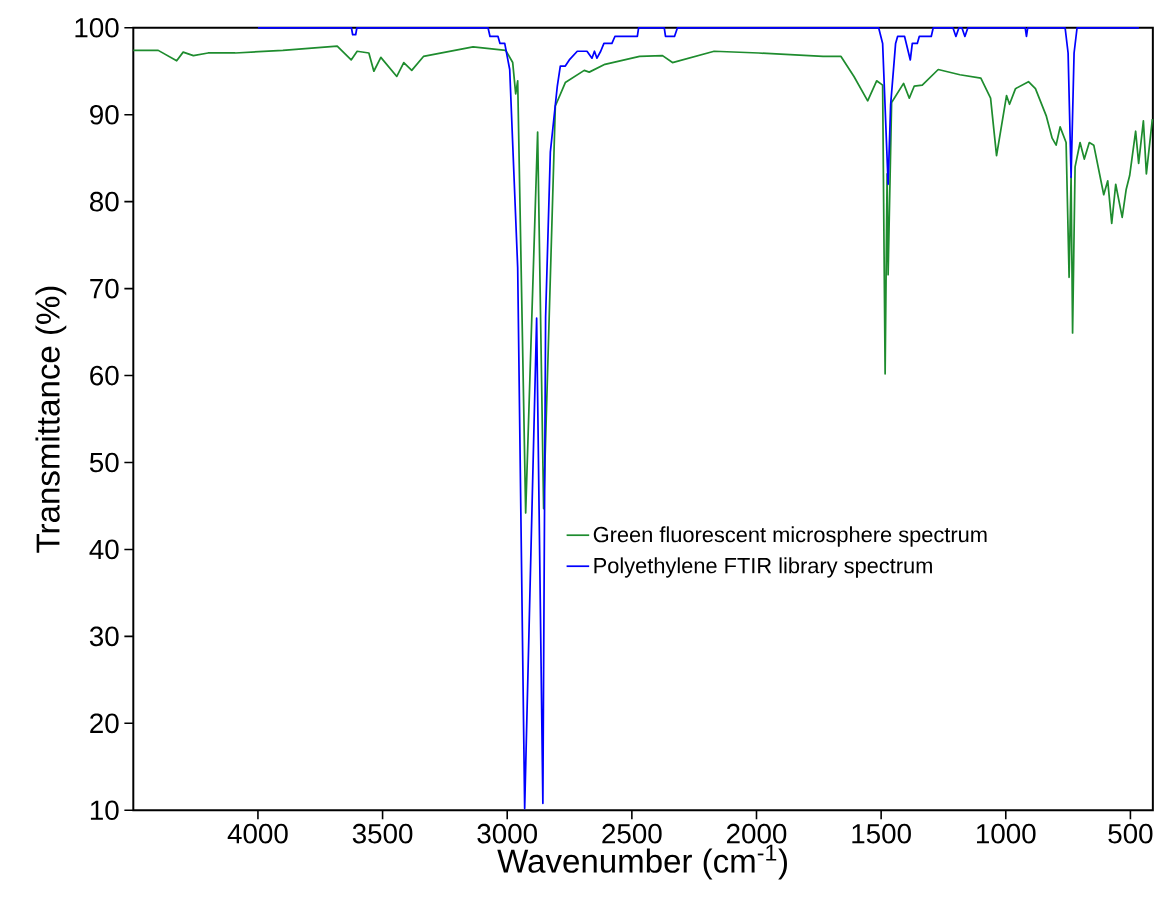  What do you see at coordinates (104, 114) in the screenshot?
I see `y-tick-label: 90` at bounding box center [104, 114].